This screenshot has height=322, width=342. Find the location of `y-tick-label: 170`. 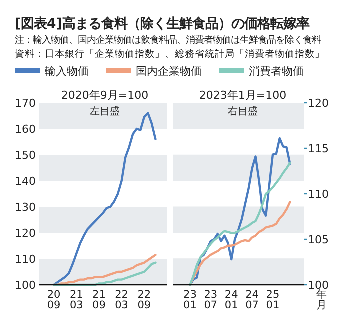

y-tick-label: 170 is located at coordinates (25, 103).